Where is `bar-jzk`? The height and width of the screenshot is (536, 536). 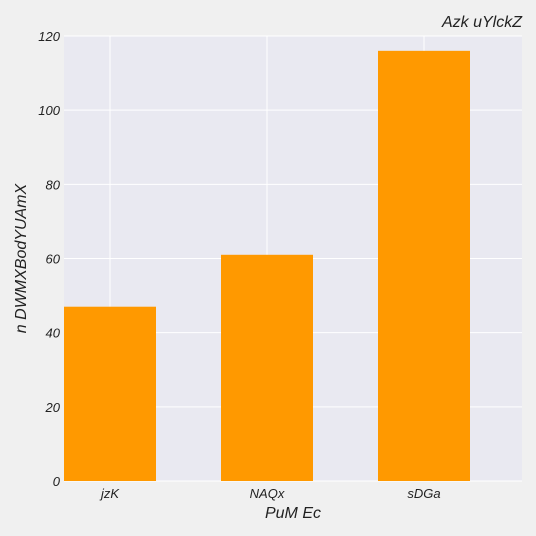 bar-jzk is located at coordinates (110, 393).